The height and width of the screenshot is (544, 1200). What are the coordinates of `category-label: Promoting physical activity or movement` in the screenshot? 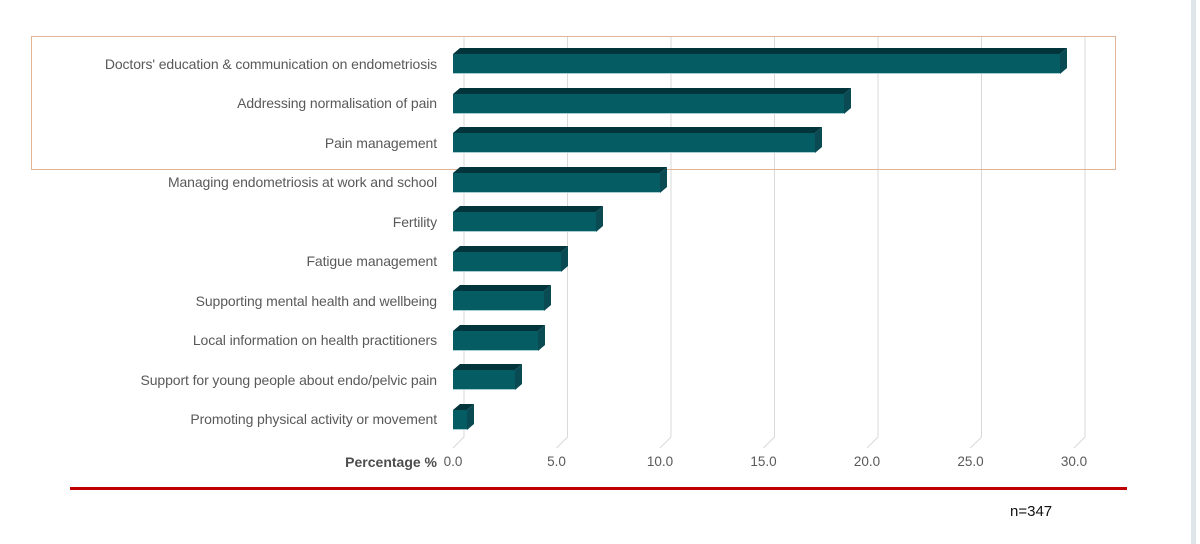 It's located at (313, 419).